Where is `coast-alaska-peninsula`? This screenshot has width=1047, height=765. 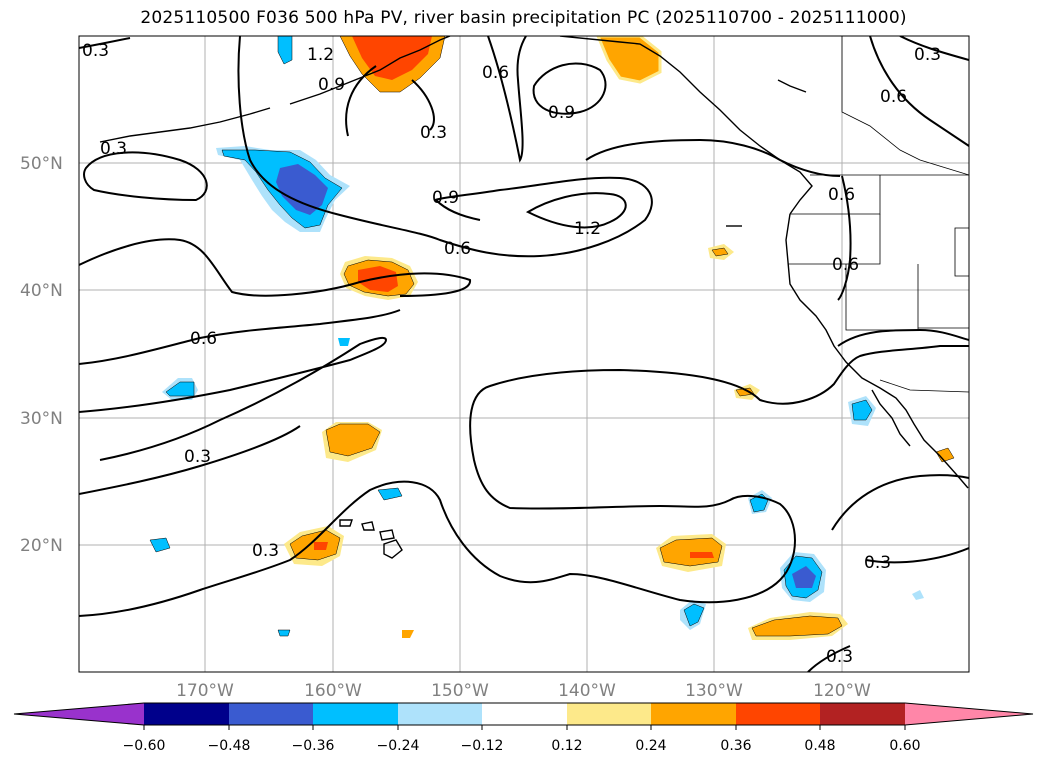 coast-alaska-peninsula is located at coordinates (370, 70).